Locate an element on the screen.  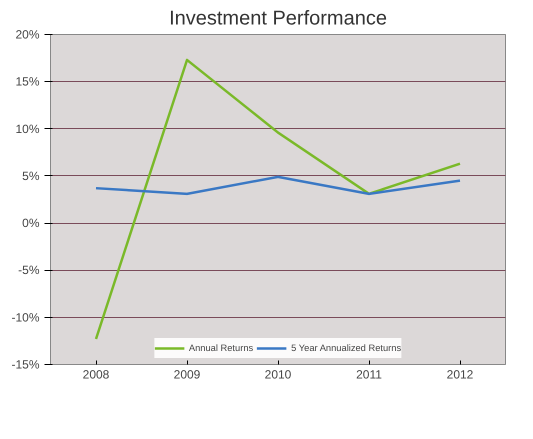
y-tick-label: 5% is located at coordinates (31, 175).